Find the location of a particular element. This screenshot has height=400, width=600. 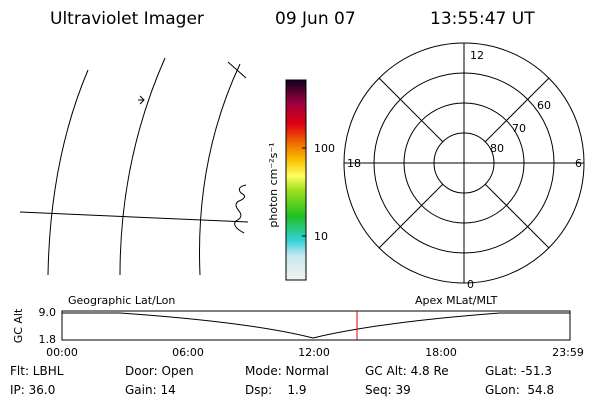

status-field: Gain: 14 is located at coordinates (150, 390).